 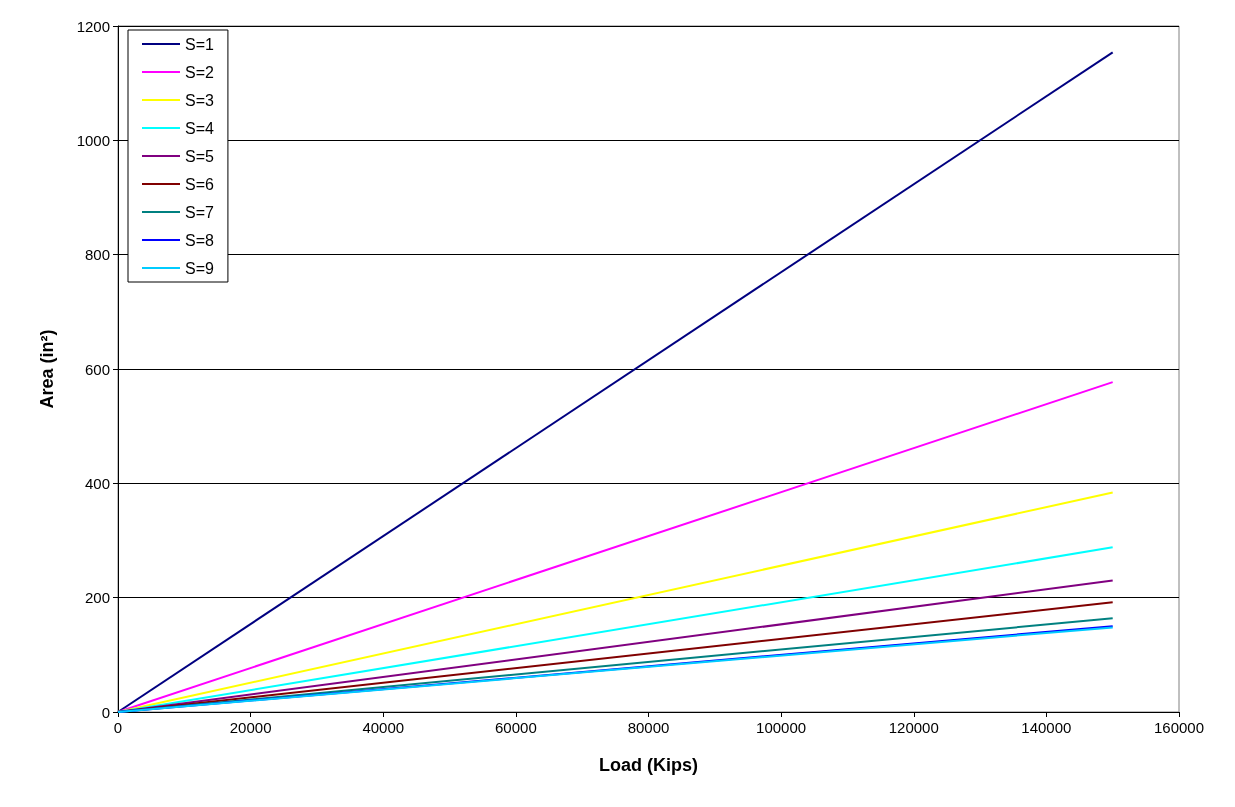 What do you see at coordinates (516, 727) in the screenshot?
I see `x-tick-label: 60000` at bounding box center [516, 727].